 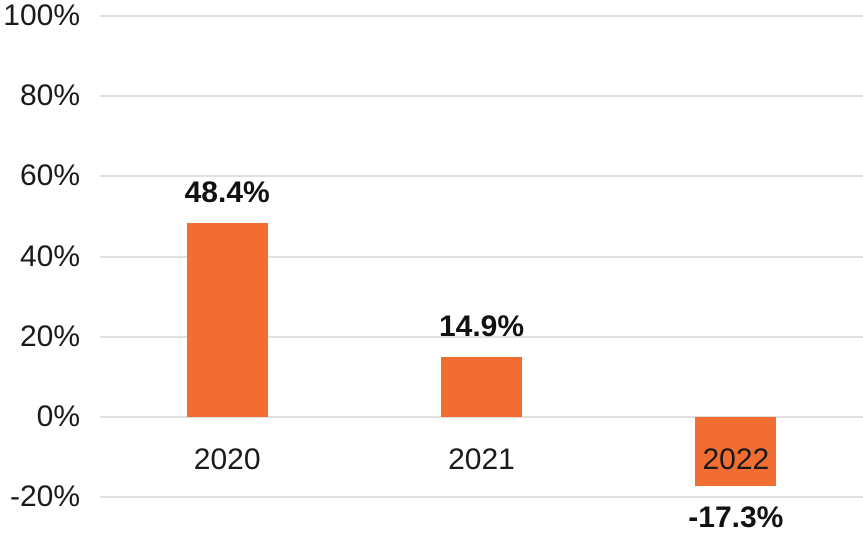 I want to click on value-label-2021: 14.9%, so click(x=481, y=327).